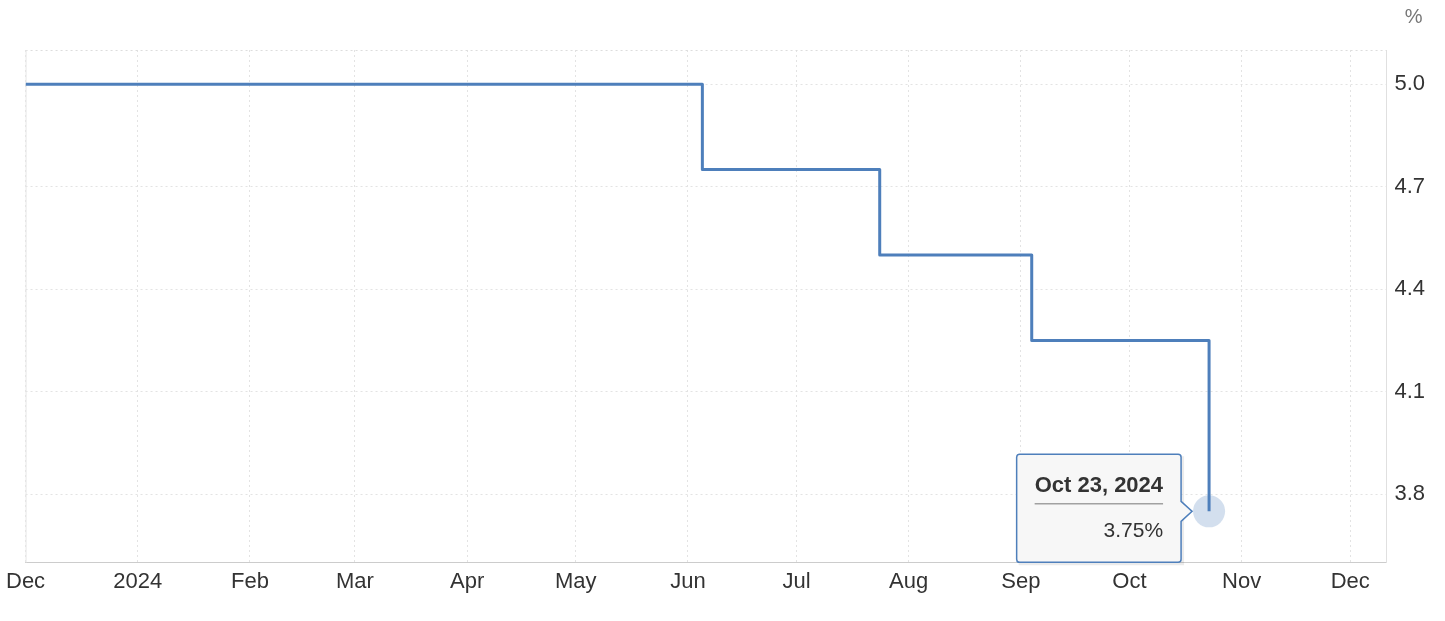 This screenshot has width=1445, height=621. Describe the element at coordinates (796, 580) in the screenshot. I see `x-tick-label: Jul` at that location.